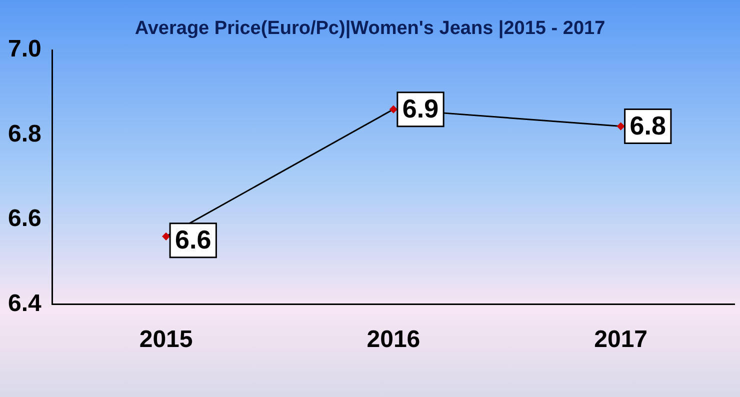 This screenshot has width=740, height=397. I want to click on x-tick-label: 2016, so click(393, 340).